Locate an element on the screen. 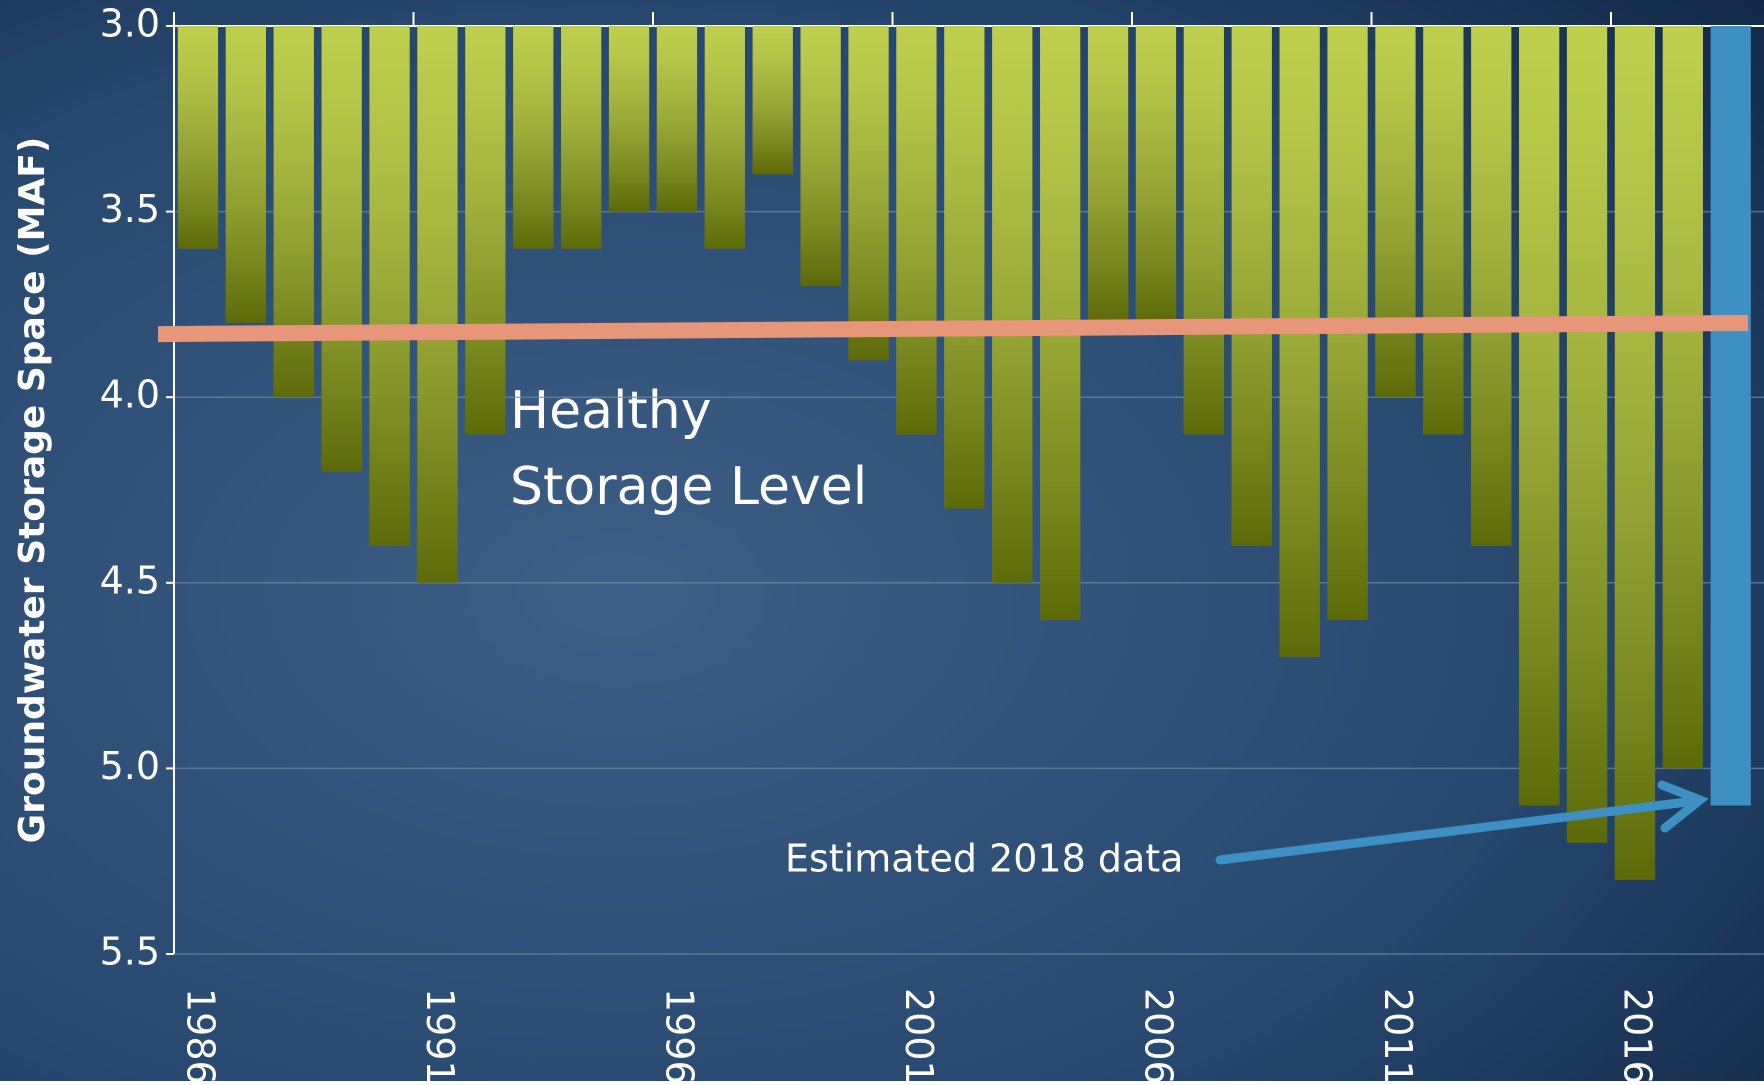  y-tick-label: 4.5 is located at coordinates (130, 580).